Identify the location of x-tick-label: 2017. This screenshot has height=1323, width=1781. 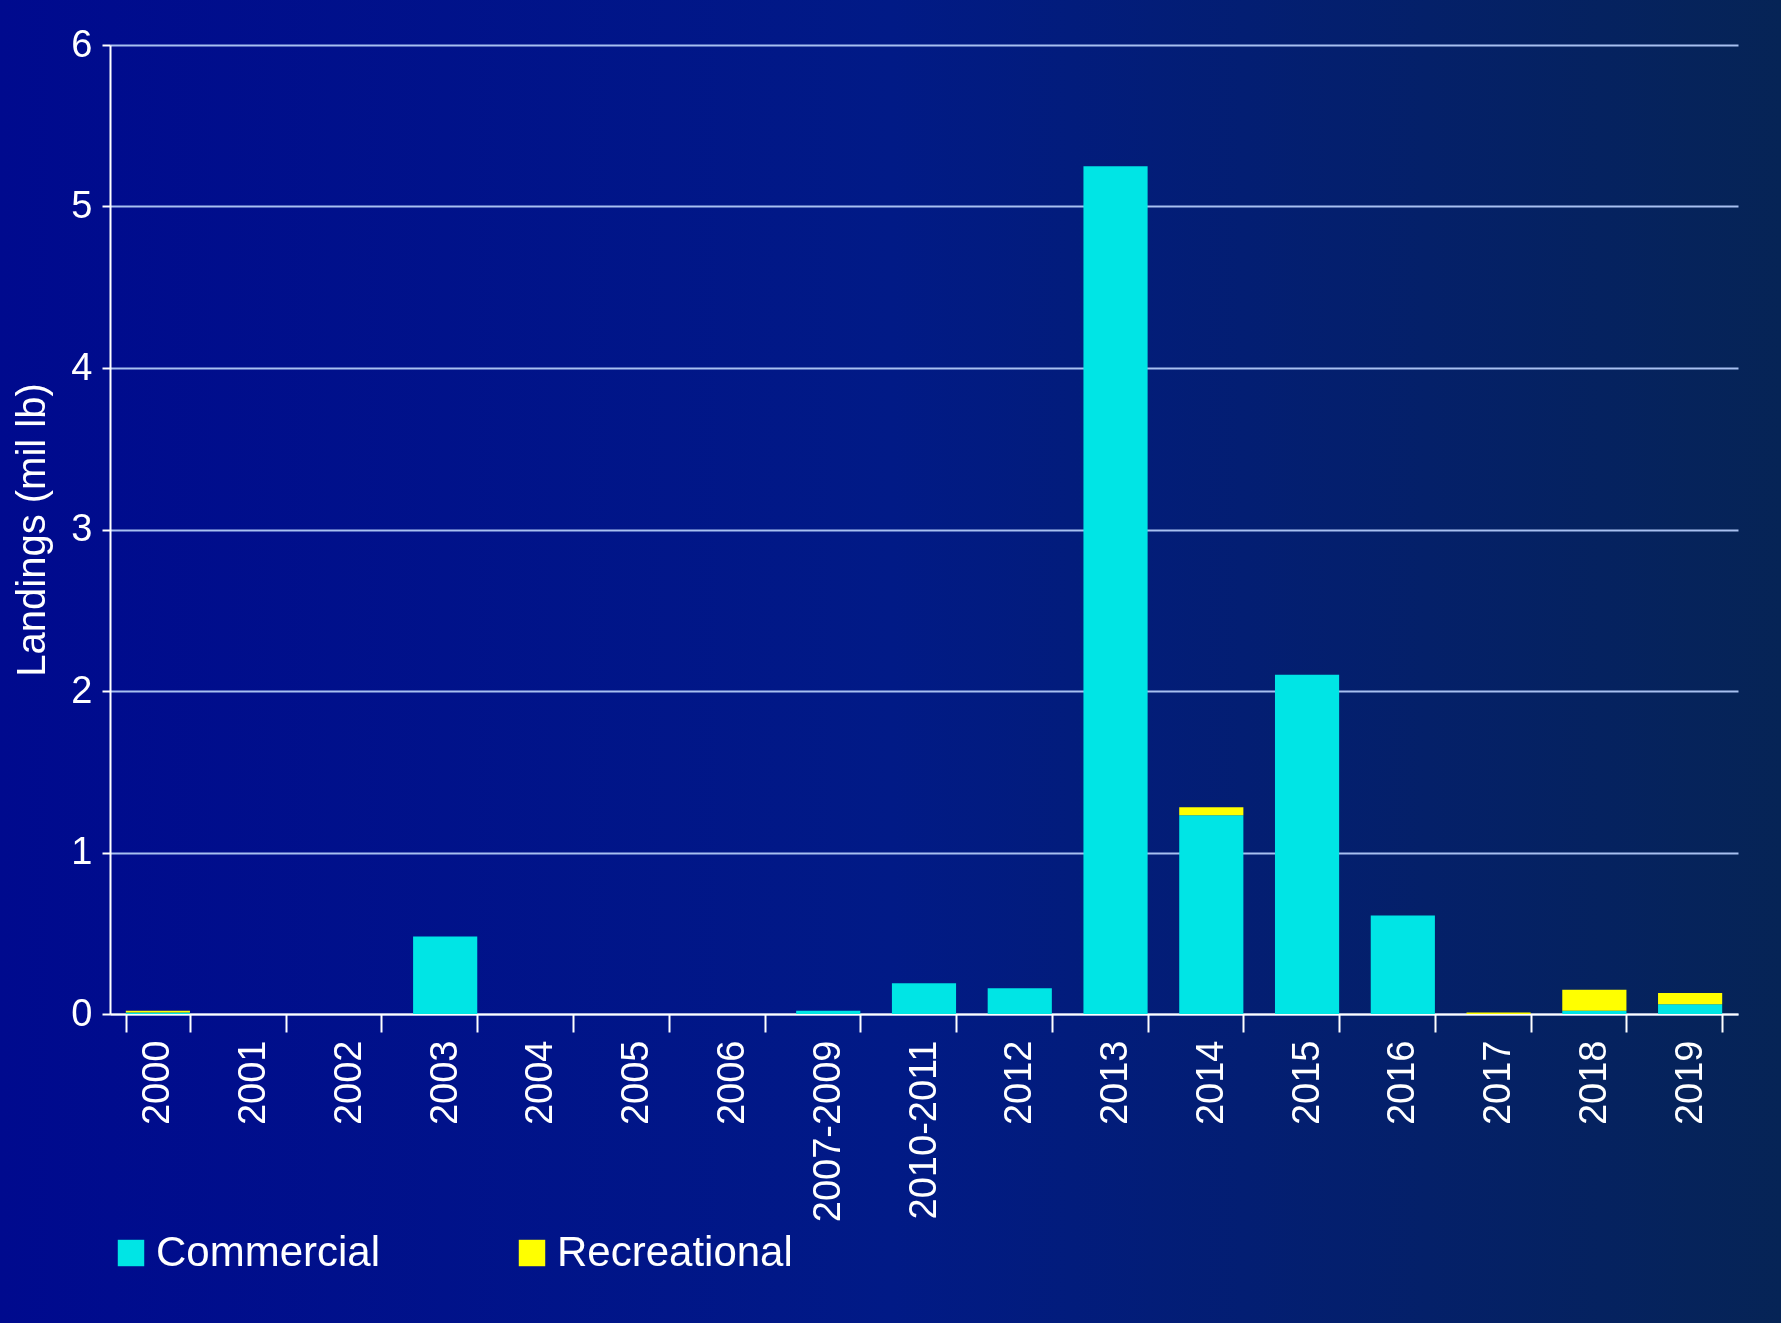
(1497, 1083).